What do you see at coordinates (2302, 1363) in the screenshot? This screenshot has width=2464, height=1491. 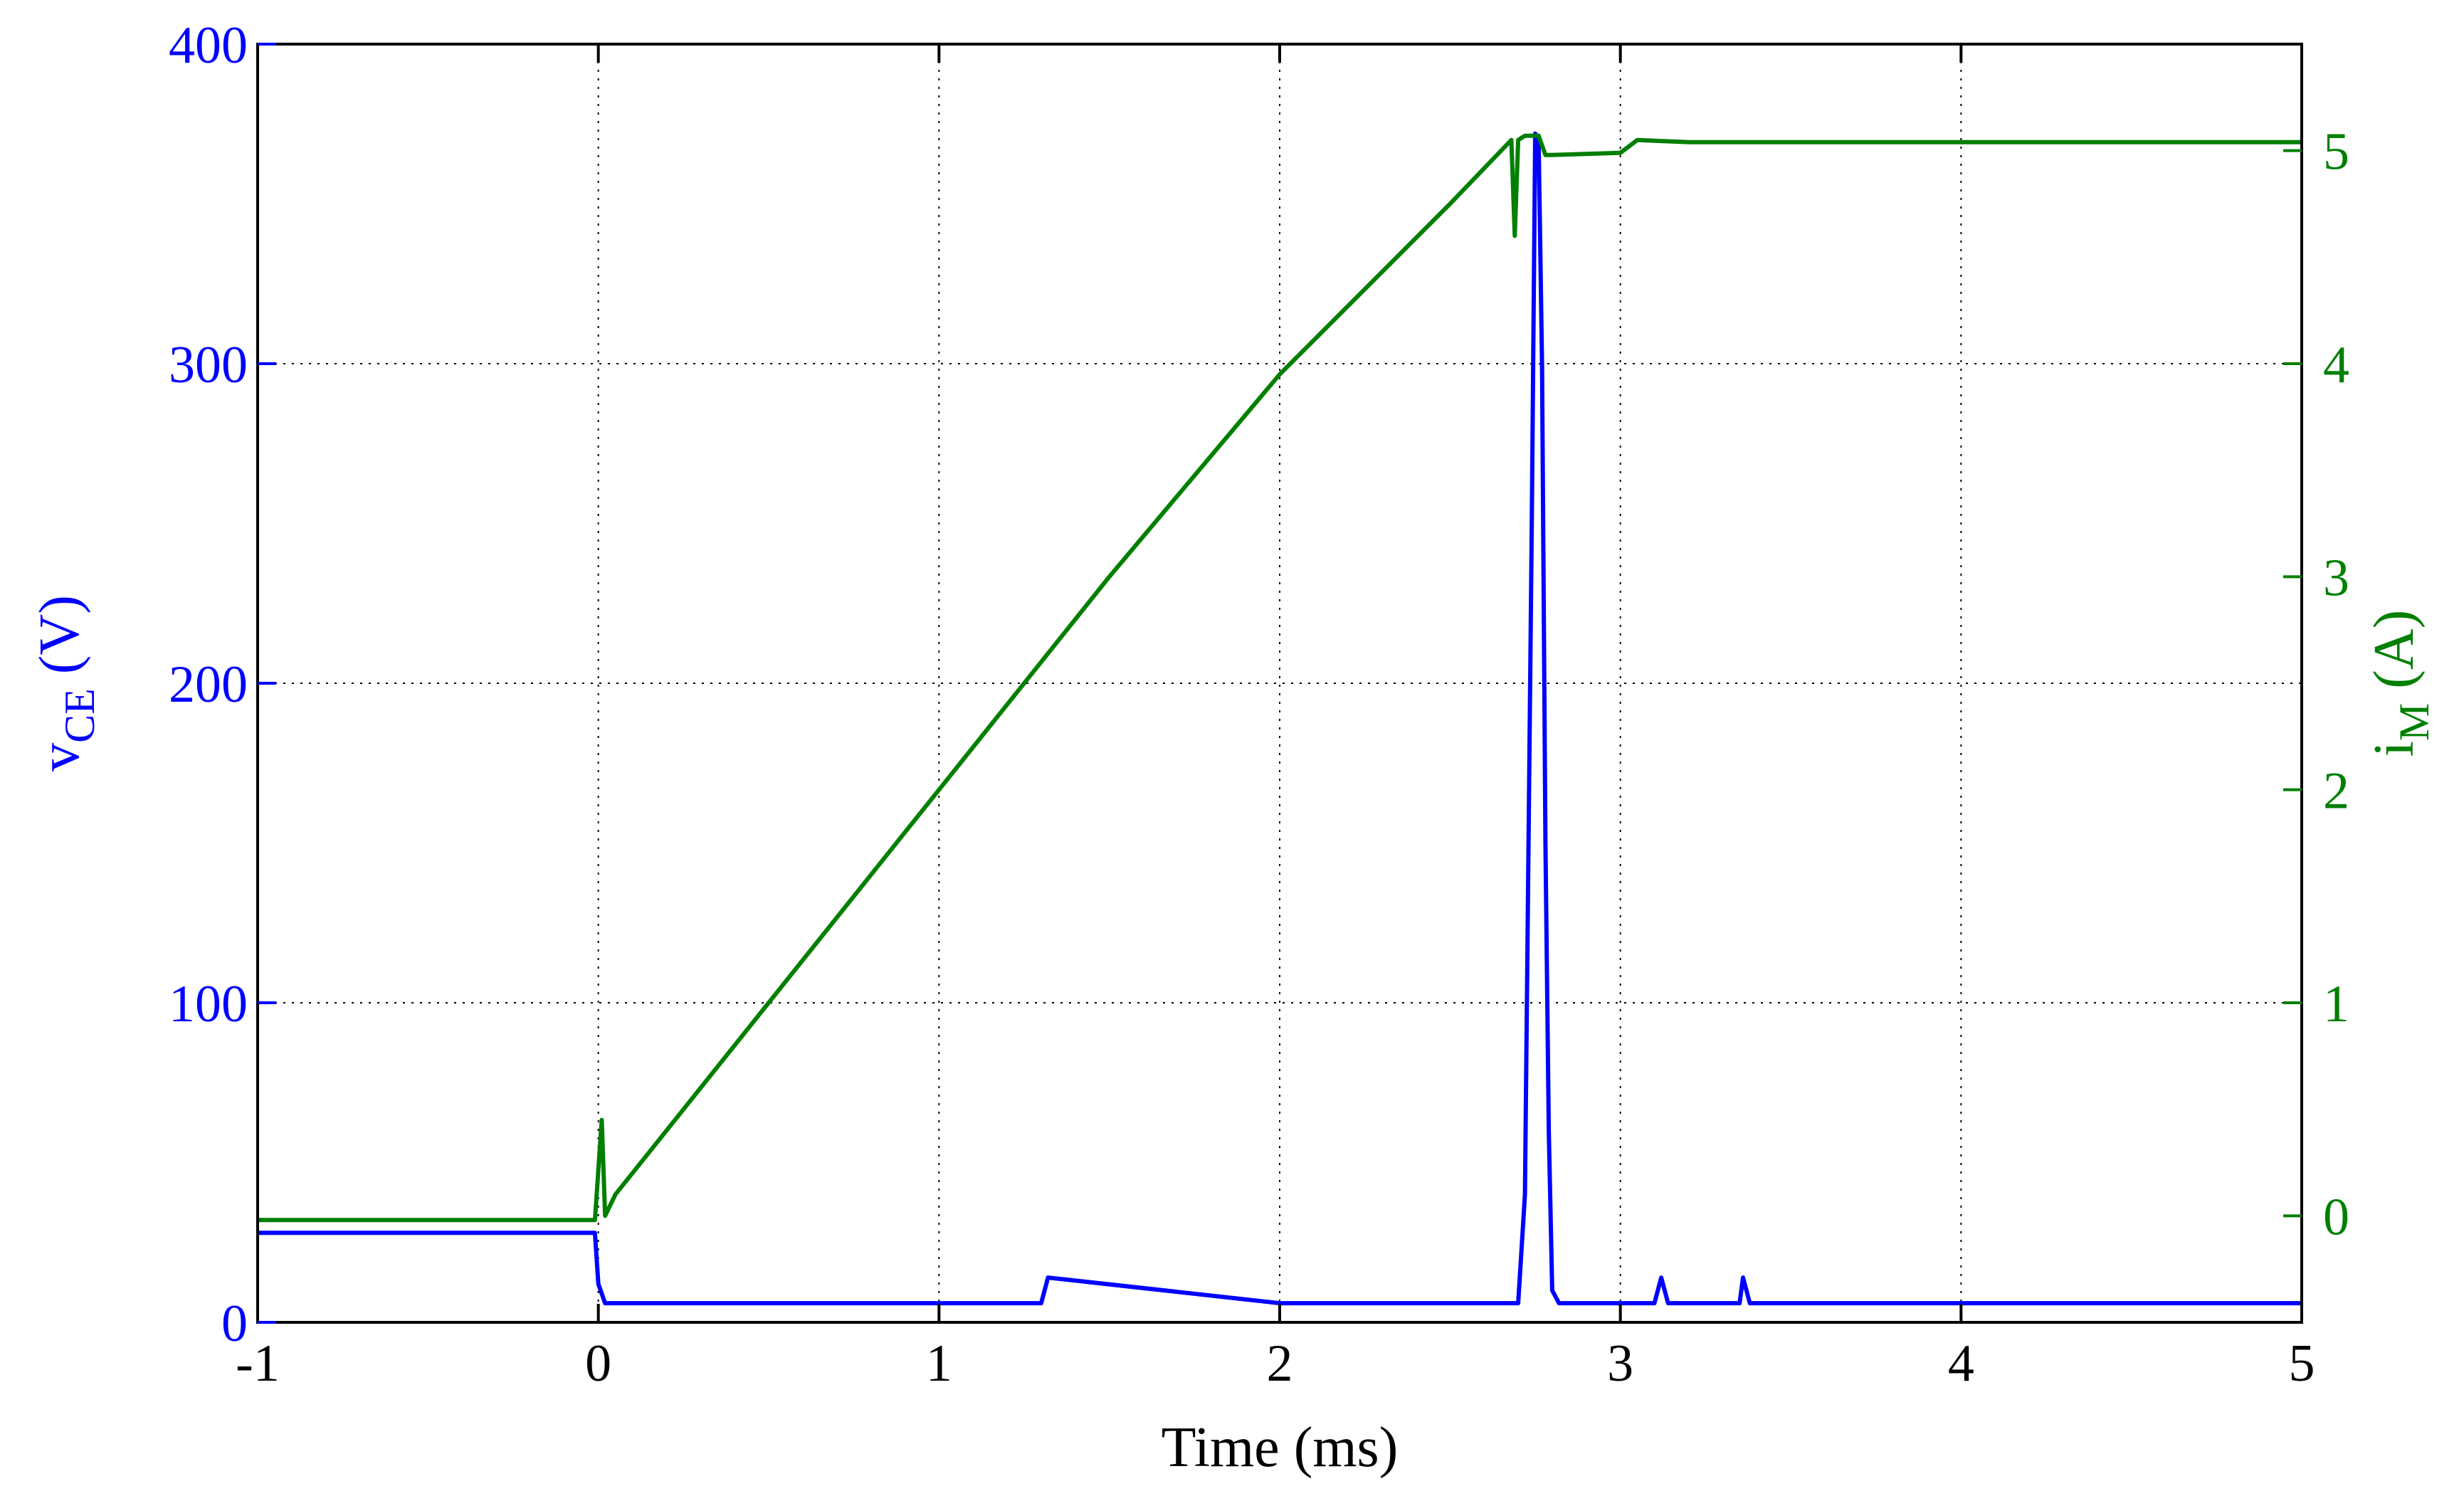 I see `x-tick-label: 5` at bounding box center [2302, 1363].